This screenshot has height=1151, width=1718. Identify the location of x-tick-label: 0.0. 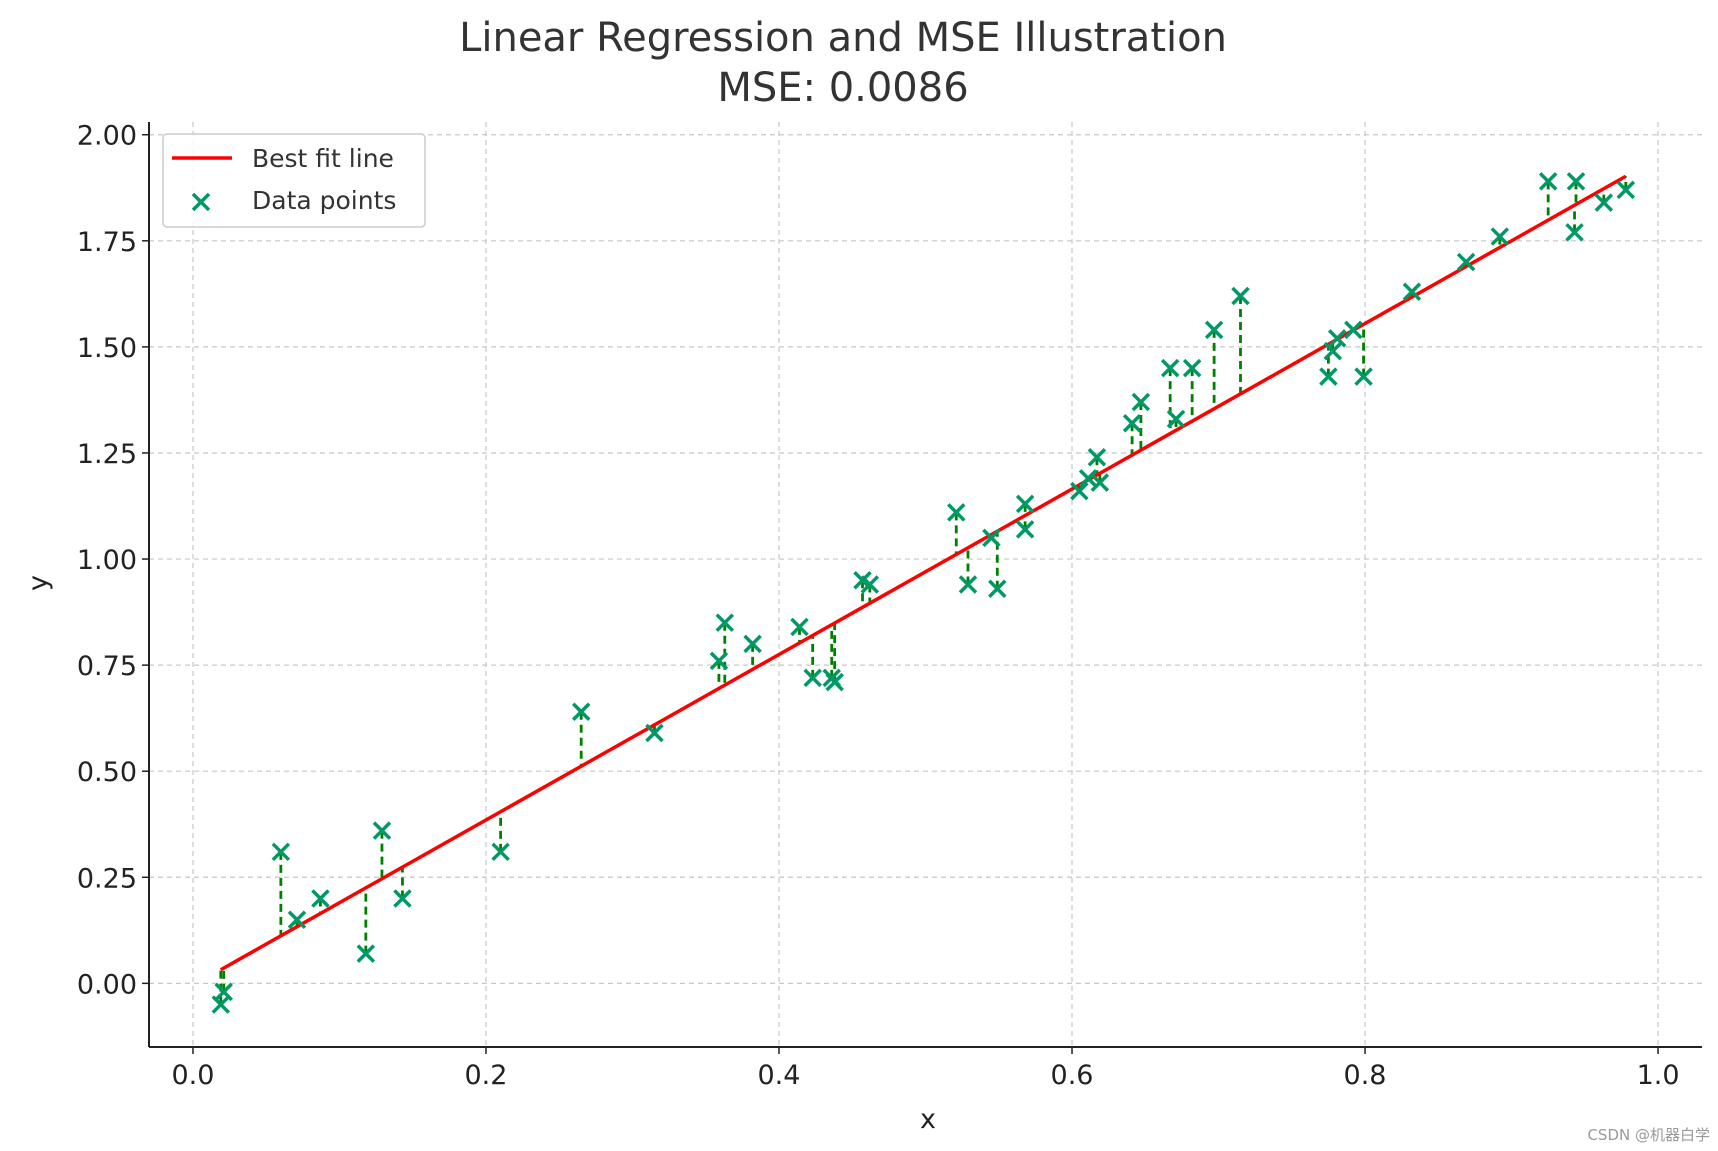
(192, 1075).